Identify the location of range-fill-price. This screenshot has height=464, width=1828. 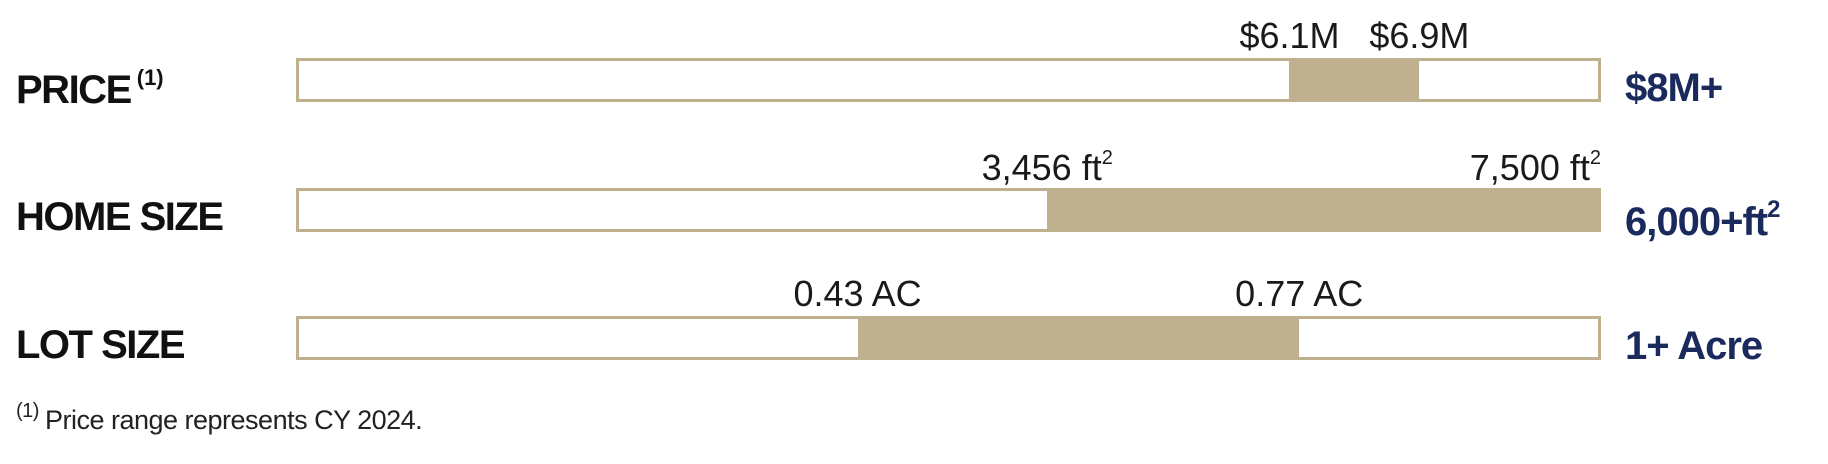
(1354, 80).